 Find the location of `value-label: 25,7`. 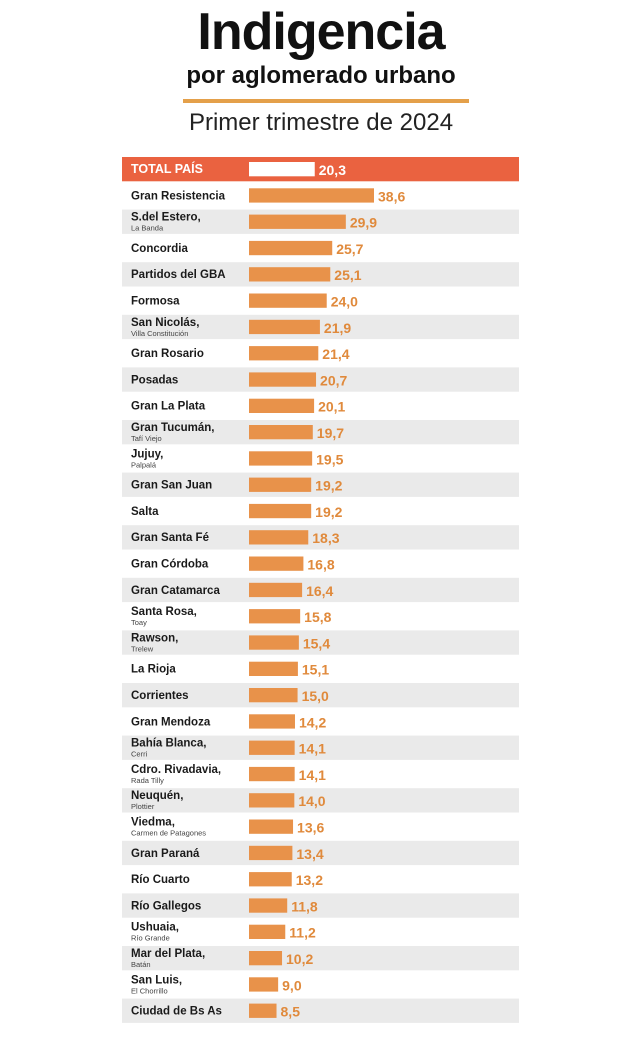

value-label: 25,7 is located at coordinates (349, 249).